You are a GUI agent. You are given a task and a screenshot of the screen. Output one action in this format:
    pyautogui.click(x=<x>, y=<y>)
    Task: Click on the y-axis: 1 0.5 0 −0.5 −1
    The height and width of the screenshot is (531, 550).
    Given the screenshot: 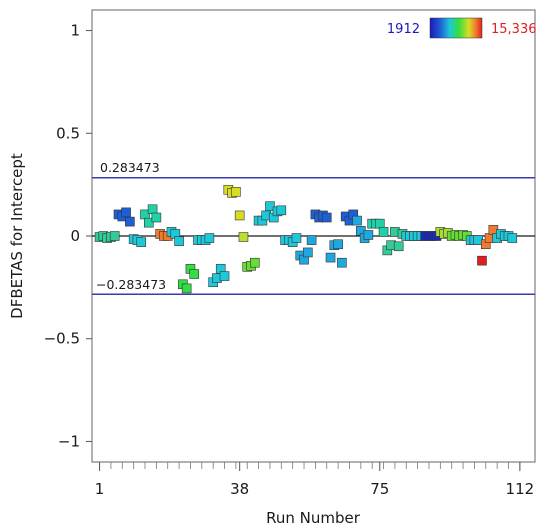 What is the action you would take?
    pyautogui.click(x=68, y=236)
    